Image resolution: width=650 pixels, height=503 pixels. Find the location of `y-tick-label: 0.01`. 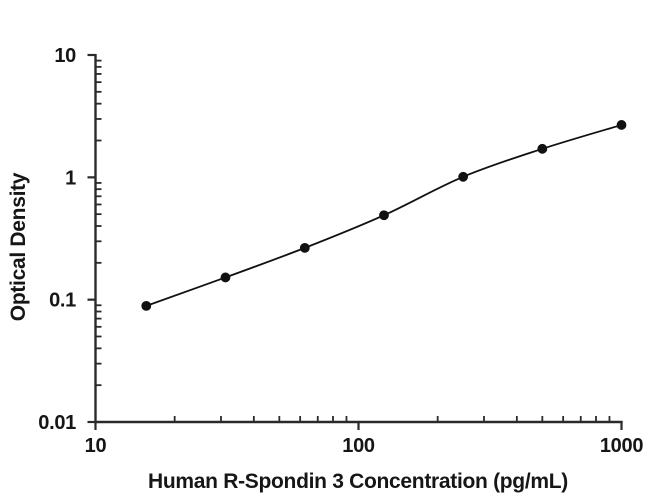

y-tick-label: 0.01 is located at coordinates (57, 423).